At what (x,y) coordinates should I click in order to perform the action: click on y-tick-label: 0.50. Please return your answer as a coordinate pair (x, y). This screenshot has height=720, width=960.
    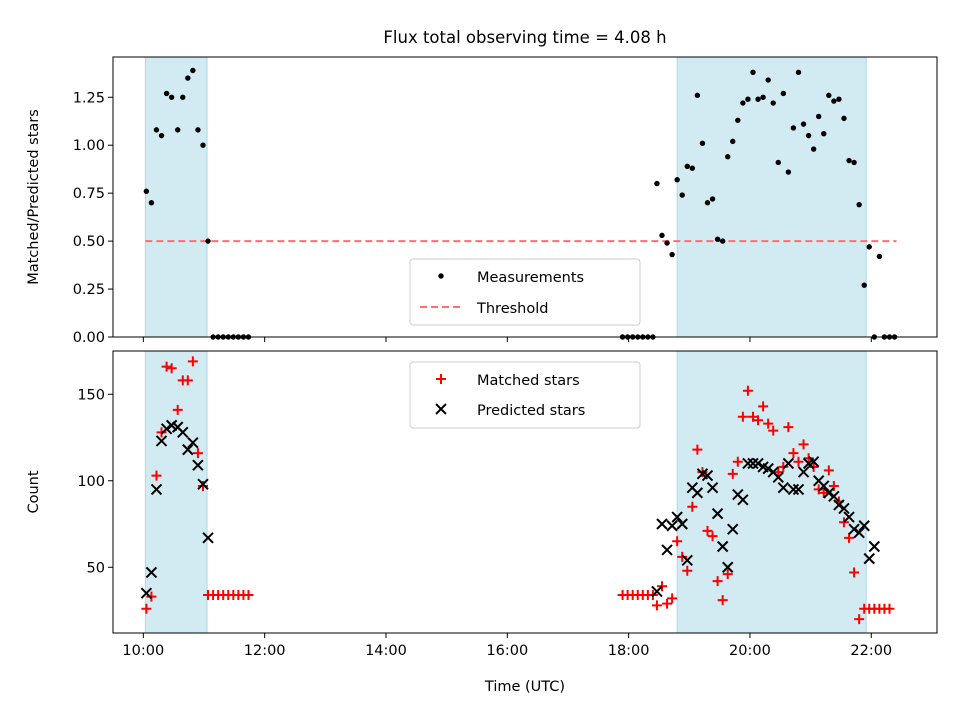
    Looking at the image, I should click on (89, 242).